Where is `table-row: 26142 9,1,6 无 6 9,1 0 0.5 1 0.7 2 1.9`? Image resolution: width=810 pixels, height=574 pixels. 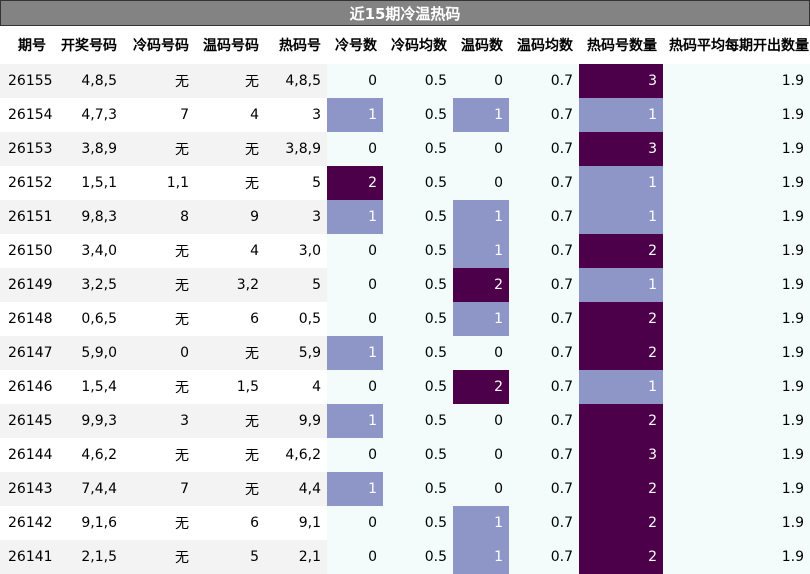
table-row: 26142 9,1,6 无 6 9,1 0 0.5 1 0.7 2 1.9 is located at coordinates (405, 523).